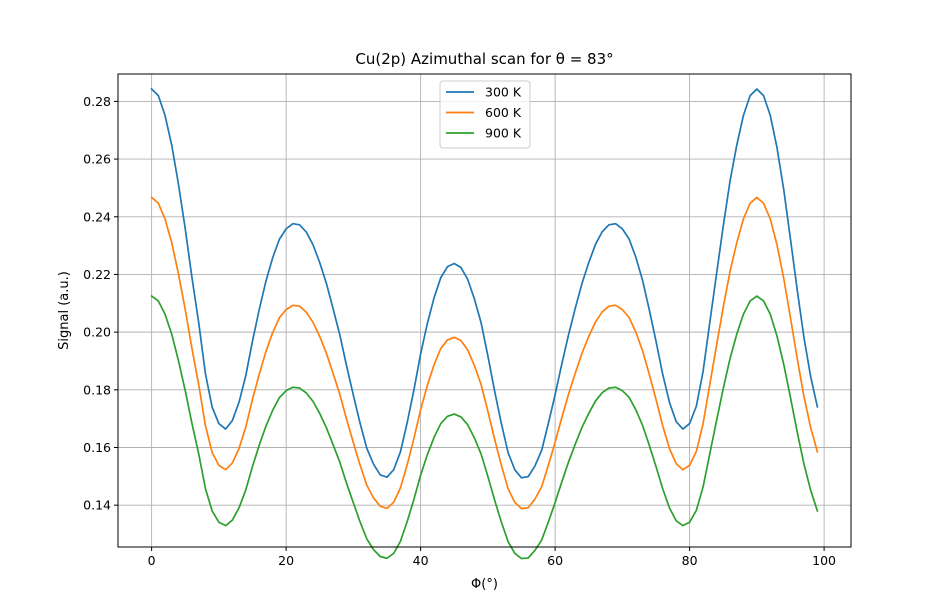 The height and width of the screenshot is (613, 946). Describe the element at coordinates (100, 303) in the screenshot. I see `y-axis: 0.14 0.16 0.18 0.20 0.22 0.24 0.26 0.28` at that location.